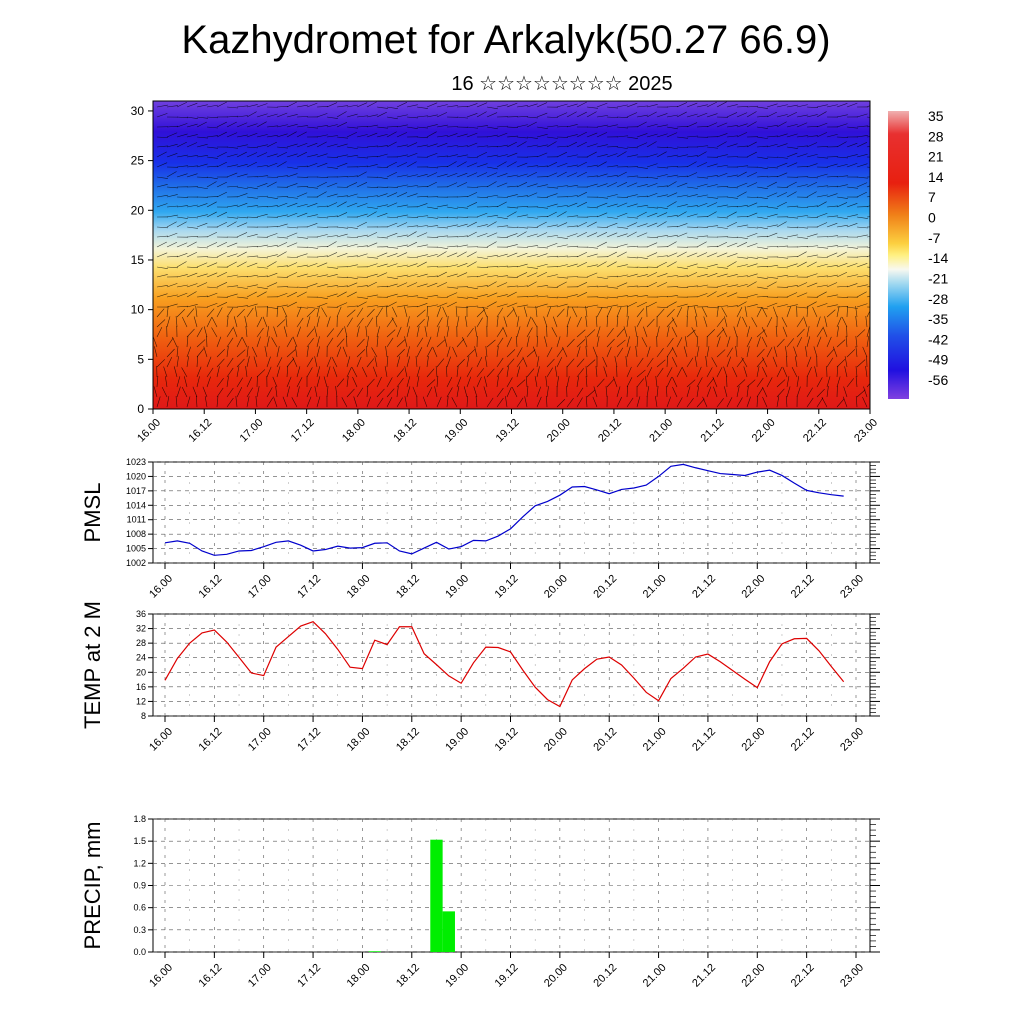 This screenshot has height=1024, width=1024. I want to click on precip-x-tick-label: 19.12, so click(507, 976).